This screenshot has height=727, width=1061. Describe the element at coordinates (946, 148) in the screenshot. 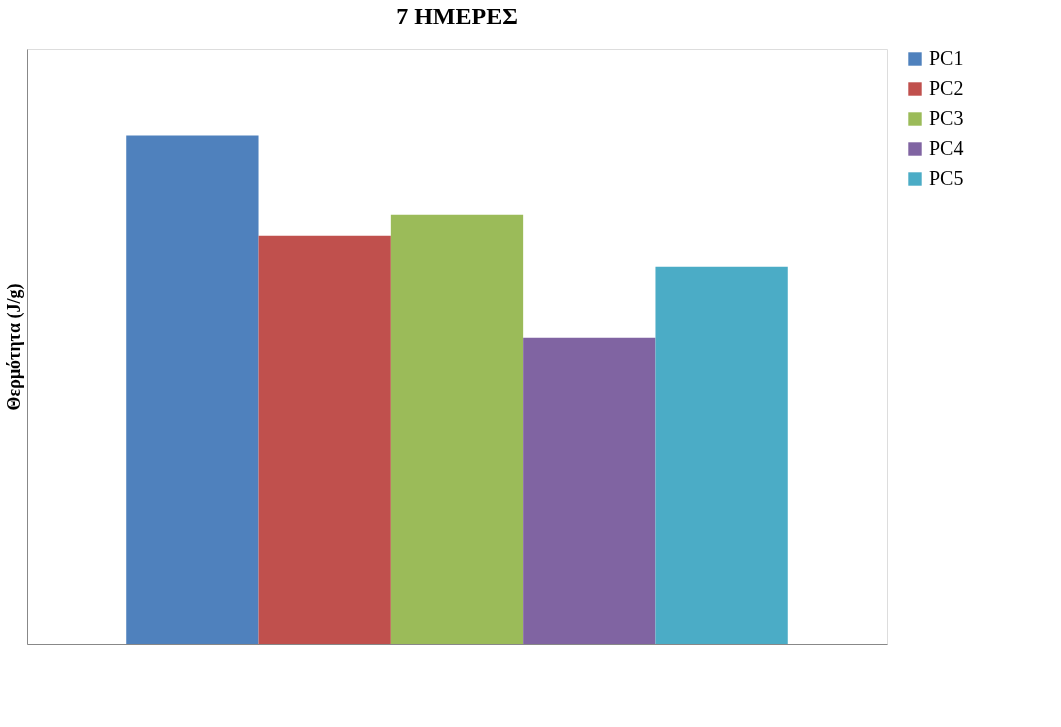

I see `legend-label: PC4` at that location.